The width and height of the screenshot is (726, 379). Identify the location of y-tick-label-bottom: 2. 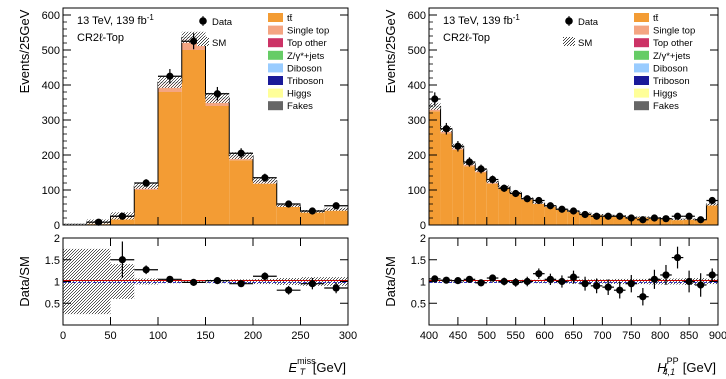
(57, 239).